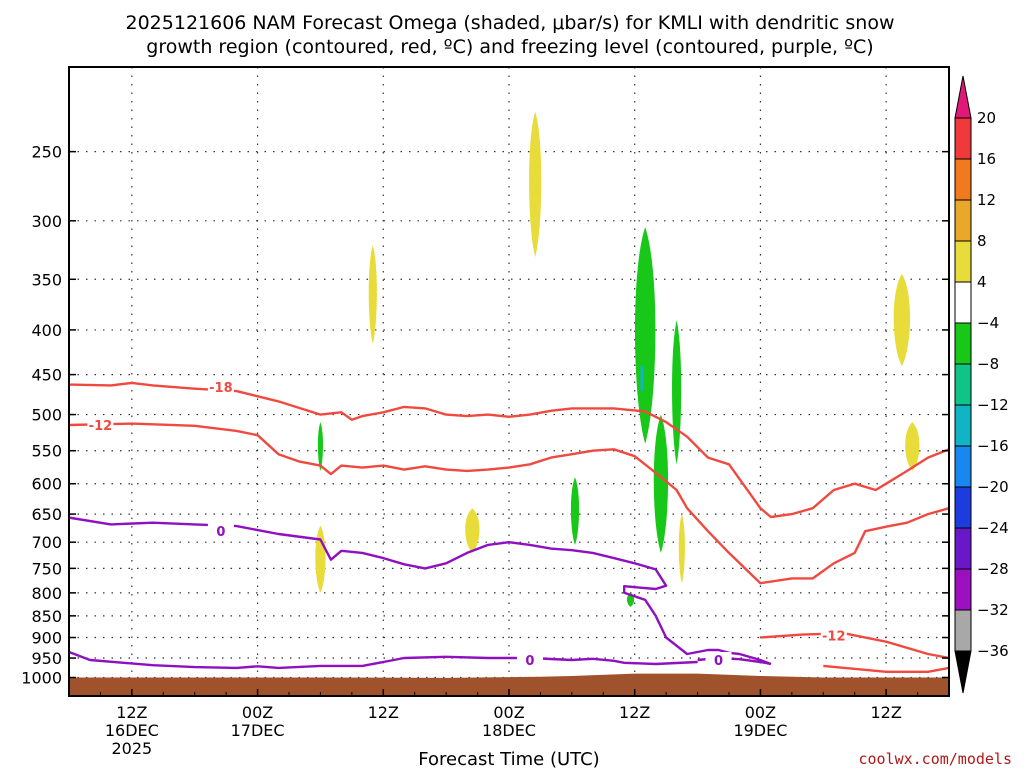 Image resolution: width=1024 pixels, height=768 pixels. What do you see at coordinates (988, 364) in the screenshot?
I see `colorbar-label-6: −8` at bounding box center [988, 364].